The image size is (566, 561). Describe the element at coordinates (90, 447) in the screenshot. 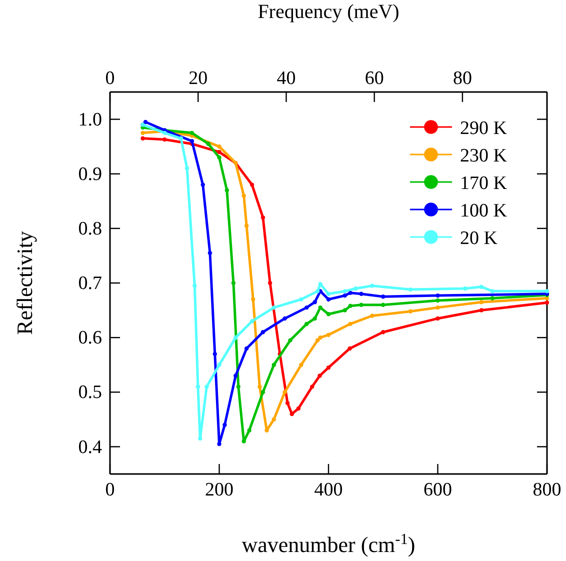

I see `y-tick-label: 0.4` at that location.